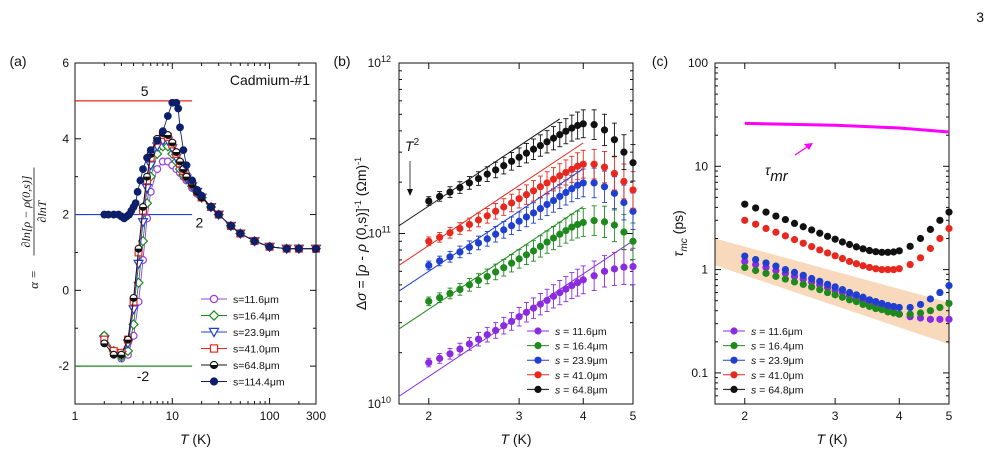 This screenshot has width=999, height=460. What do you see at coordinates (517, 318) in the screenshot?
I see `series-s = 11.6μm` at bounding box center [517, 318].